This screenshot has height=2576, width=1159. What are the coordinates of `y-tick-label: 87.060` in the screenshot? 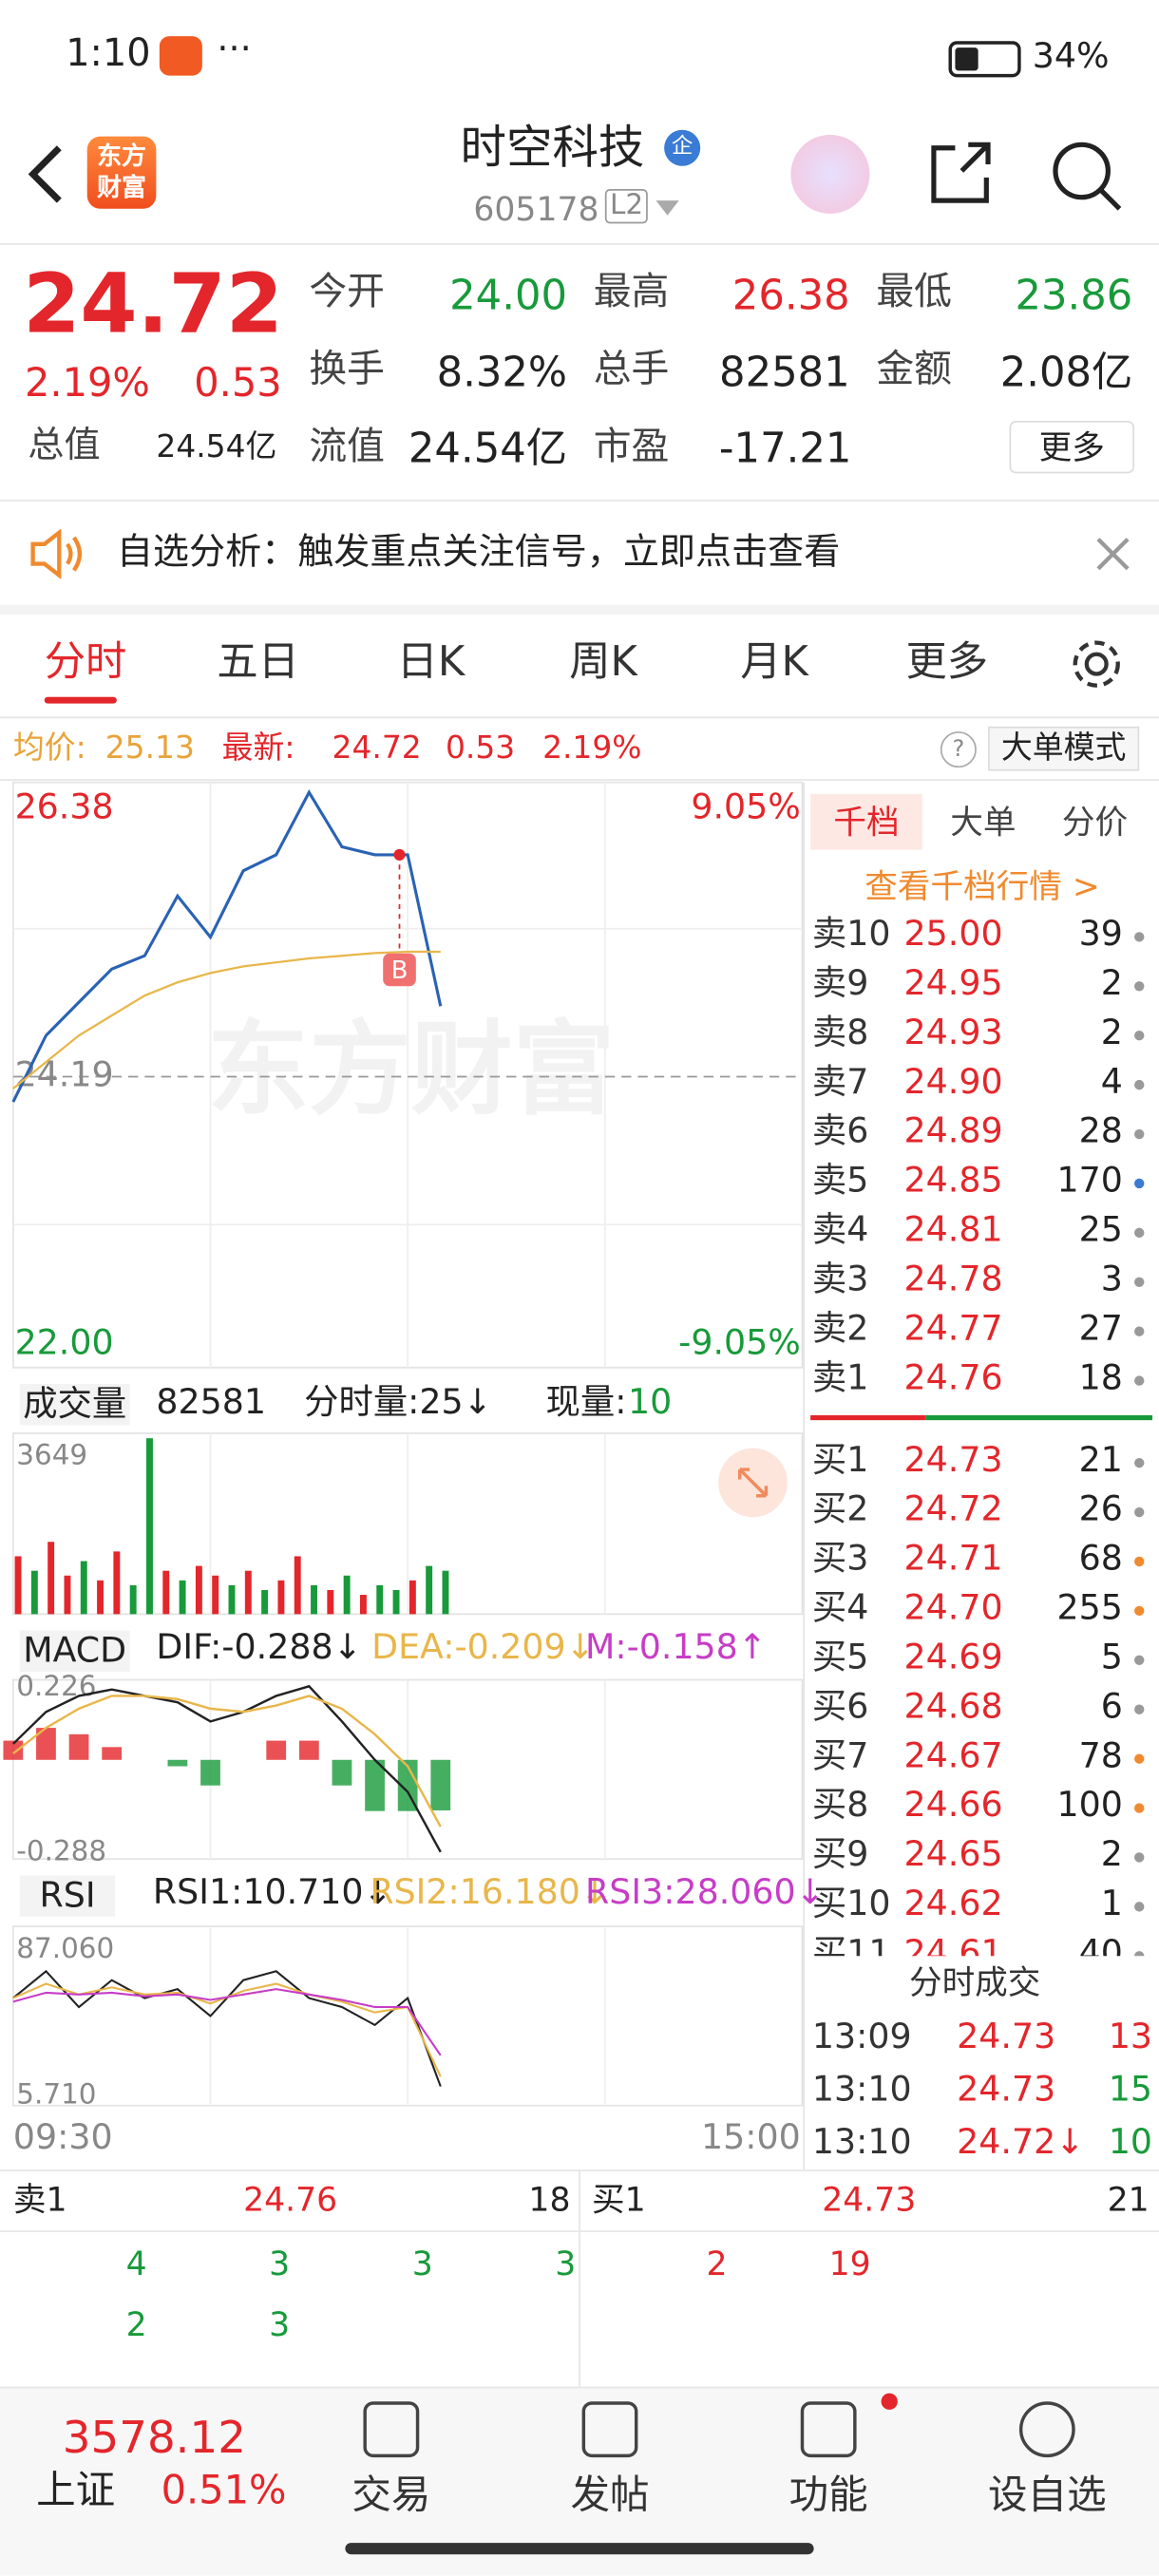 It's located at (65, 1948).